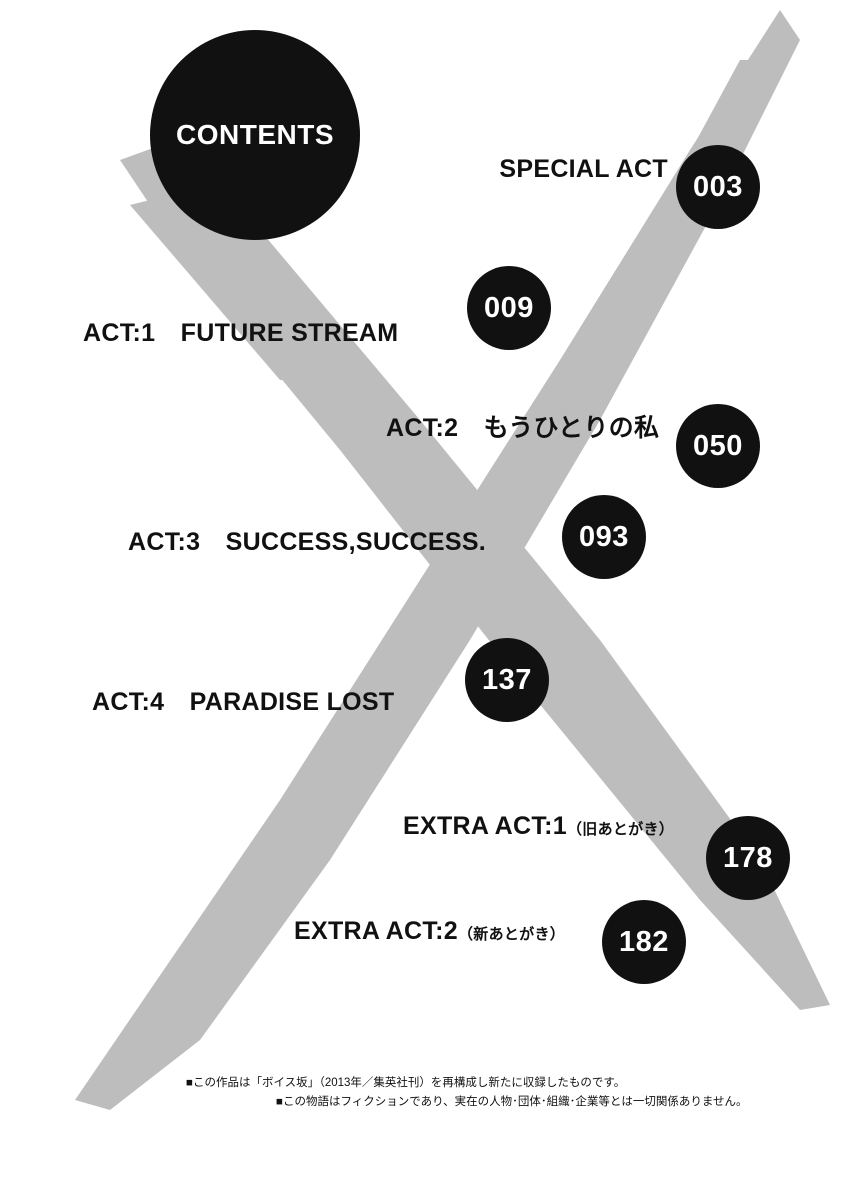 Image resolution: width=844 pixels, height=1200 pixels. What do you see at coordinates (652, 240) in the screenshot?
I see `brush-stroke-ascending-thin` at bounding box center [652, 240].